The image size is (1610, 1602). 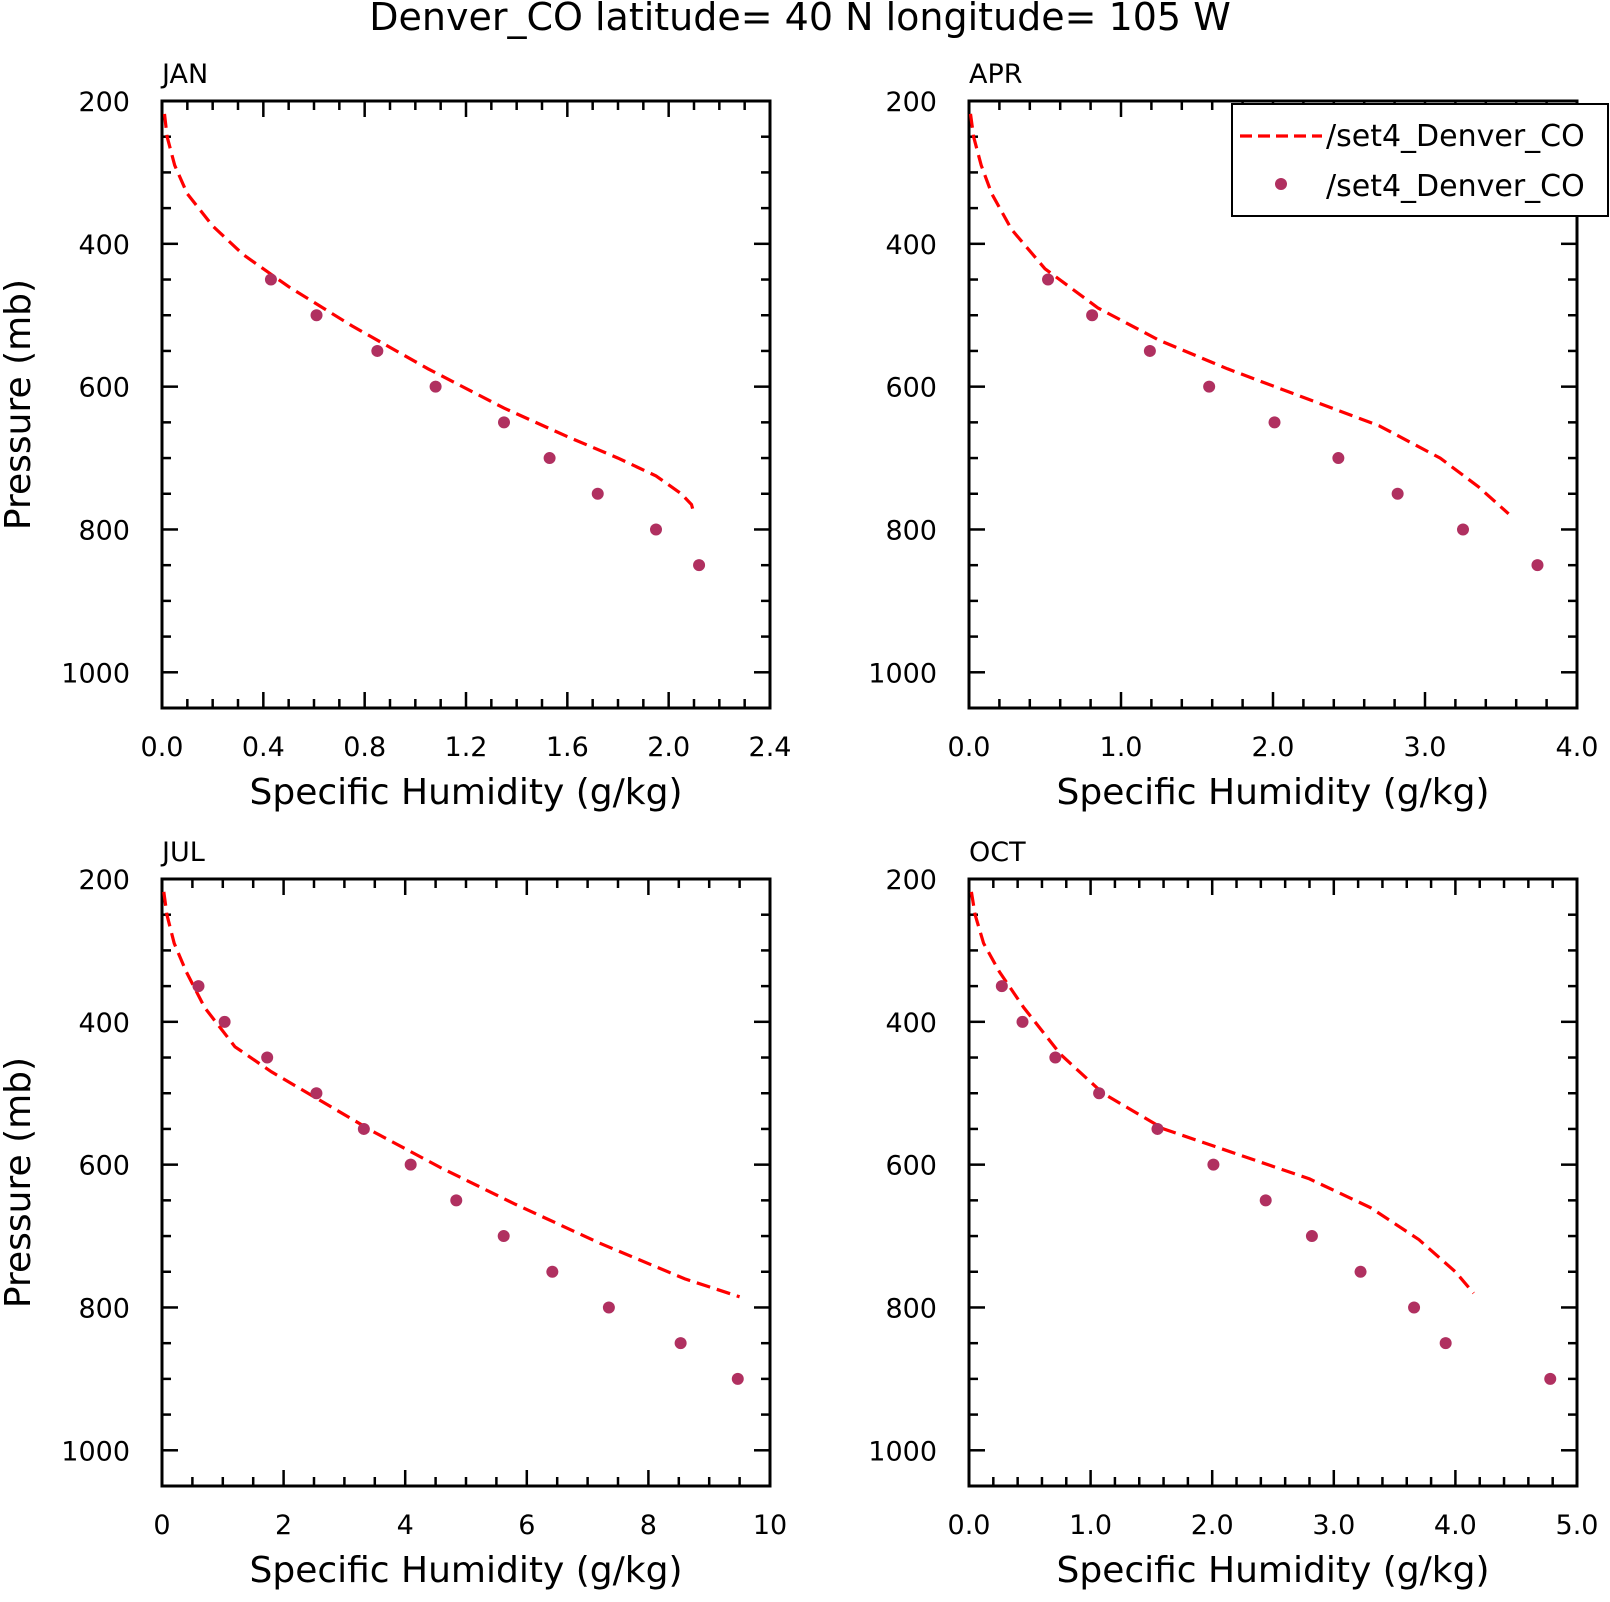 I want to click on x-tick-label: 5.0, so click(x=1577, y=1525).